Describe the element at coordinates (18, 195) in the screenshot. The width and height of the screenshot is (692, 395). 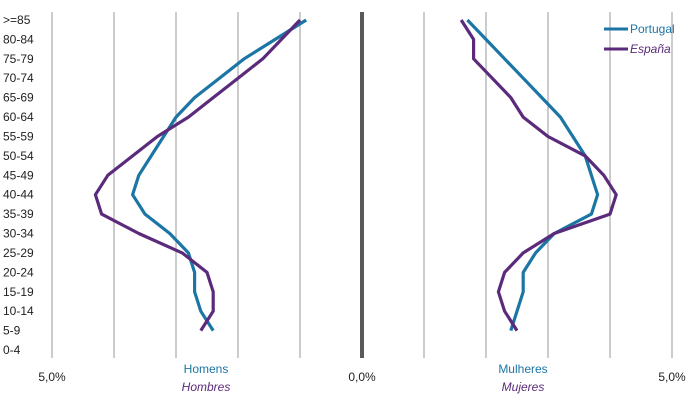
I see `age-group-label: 40-44` at that location.